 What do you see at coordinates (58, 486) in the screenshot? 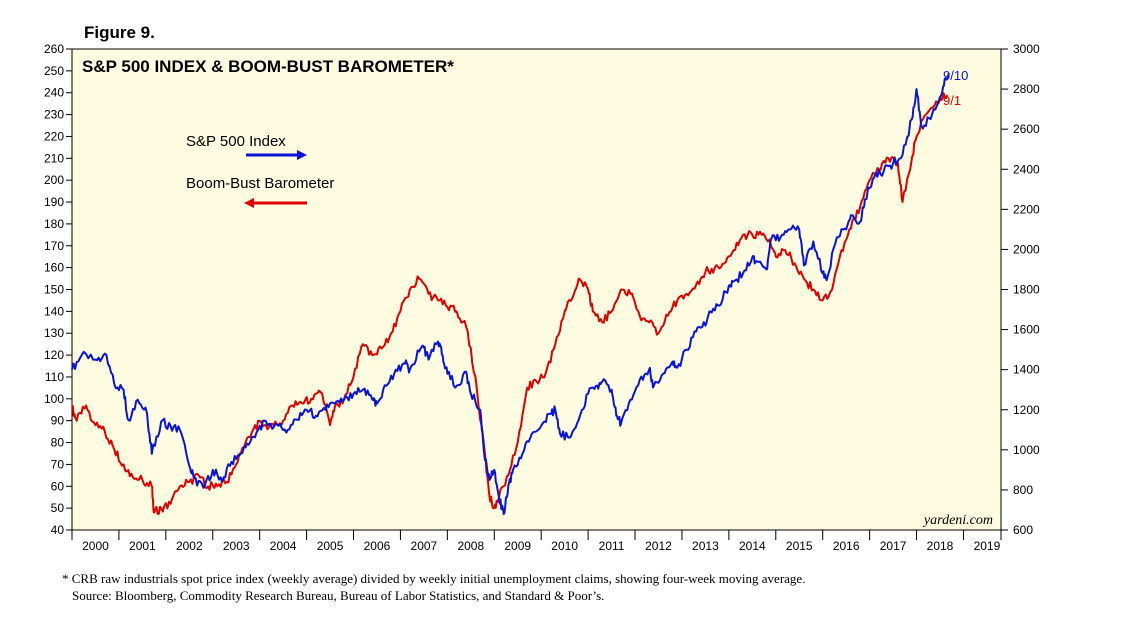
I see `y-left-tick-label: 60` at bounding box center [58, 486].